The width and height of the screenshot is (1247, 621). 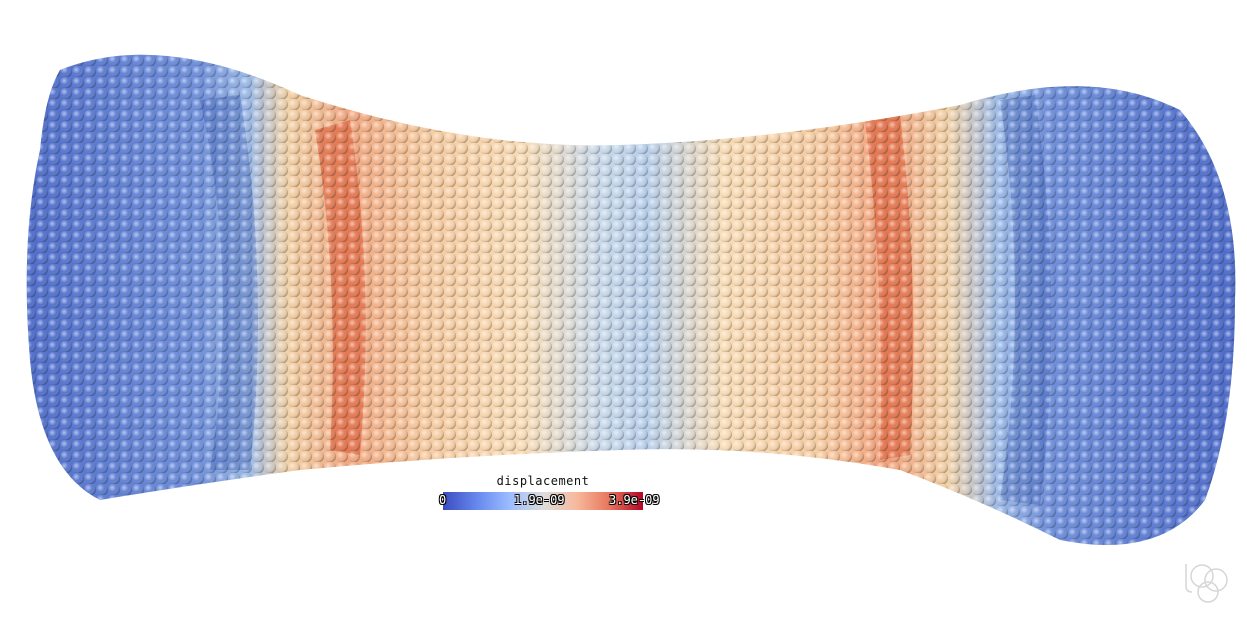 I want to click on legend-tick-max: 3.9e-09, so click(x=634, y=500).